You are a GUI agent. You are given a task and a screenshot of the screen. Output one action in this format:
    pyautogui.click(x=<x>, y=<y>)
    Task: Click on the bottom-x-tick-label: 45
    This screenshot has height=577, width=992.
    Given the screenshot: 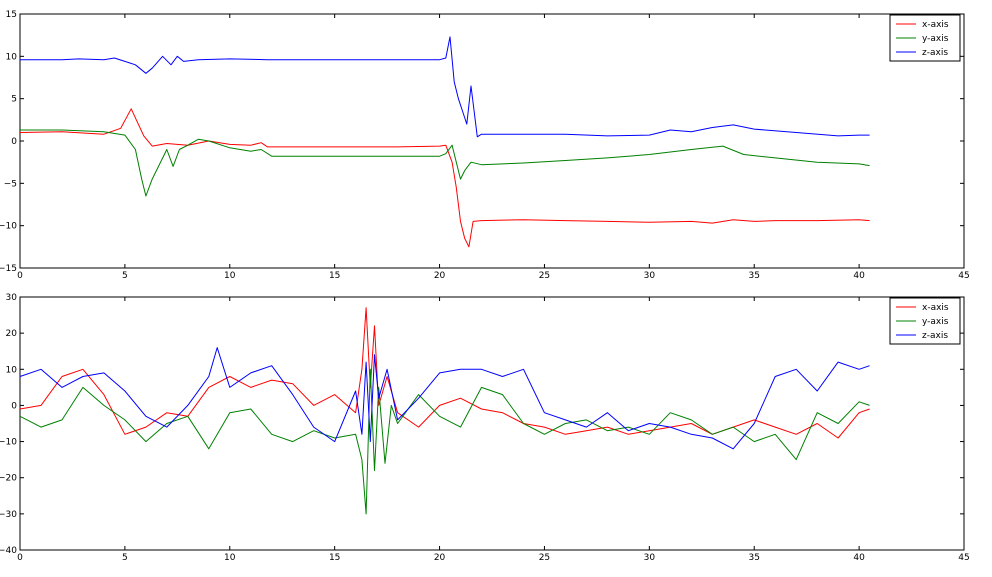 What is the action you would take?
    pyautogui.click(x=963, y=558)
    